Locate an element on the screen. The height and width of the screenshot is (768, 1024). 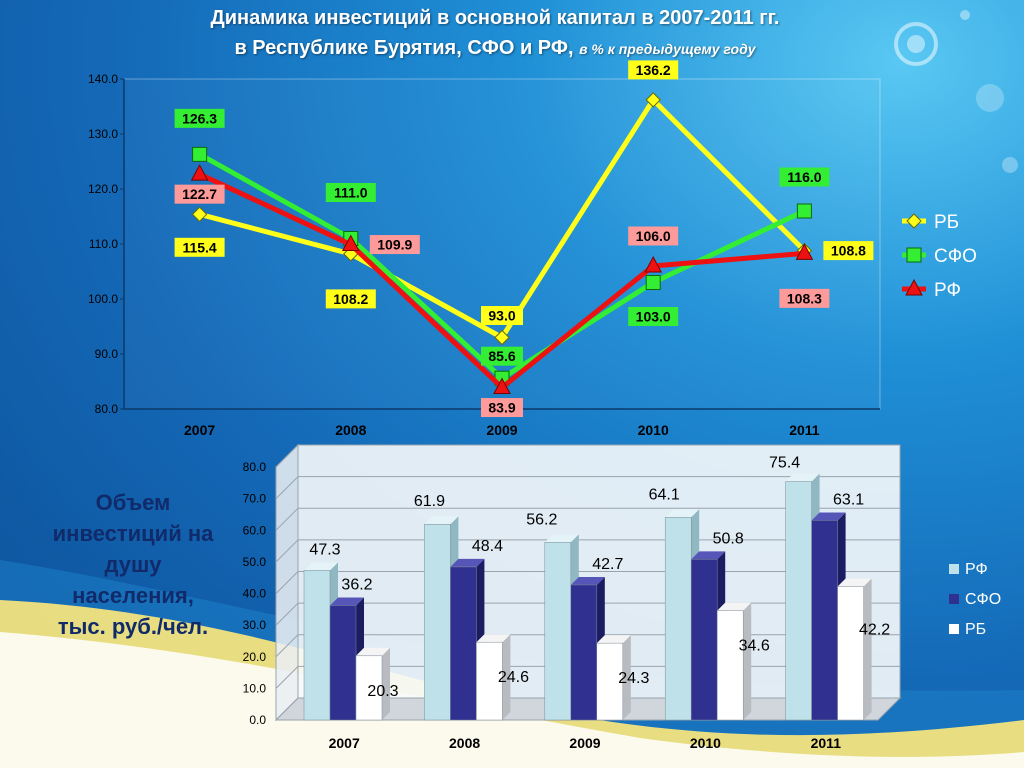
data-label: 75.4 is located at coordinates (784, 463).